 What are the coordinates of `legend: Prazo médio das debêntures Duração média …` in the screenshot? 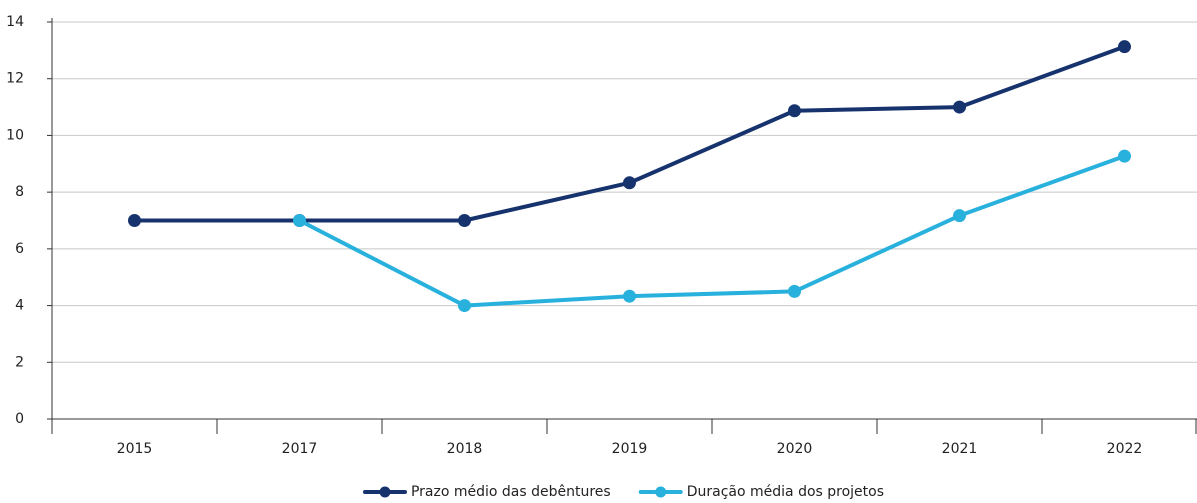 It's located at (623, 492).